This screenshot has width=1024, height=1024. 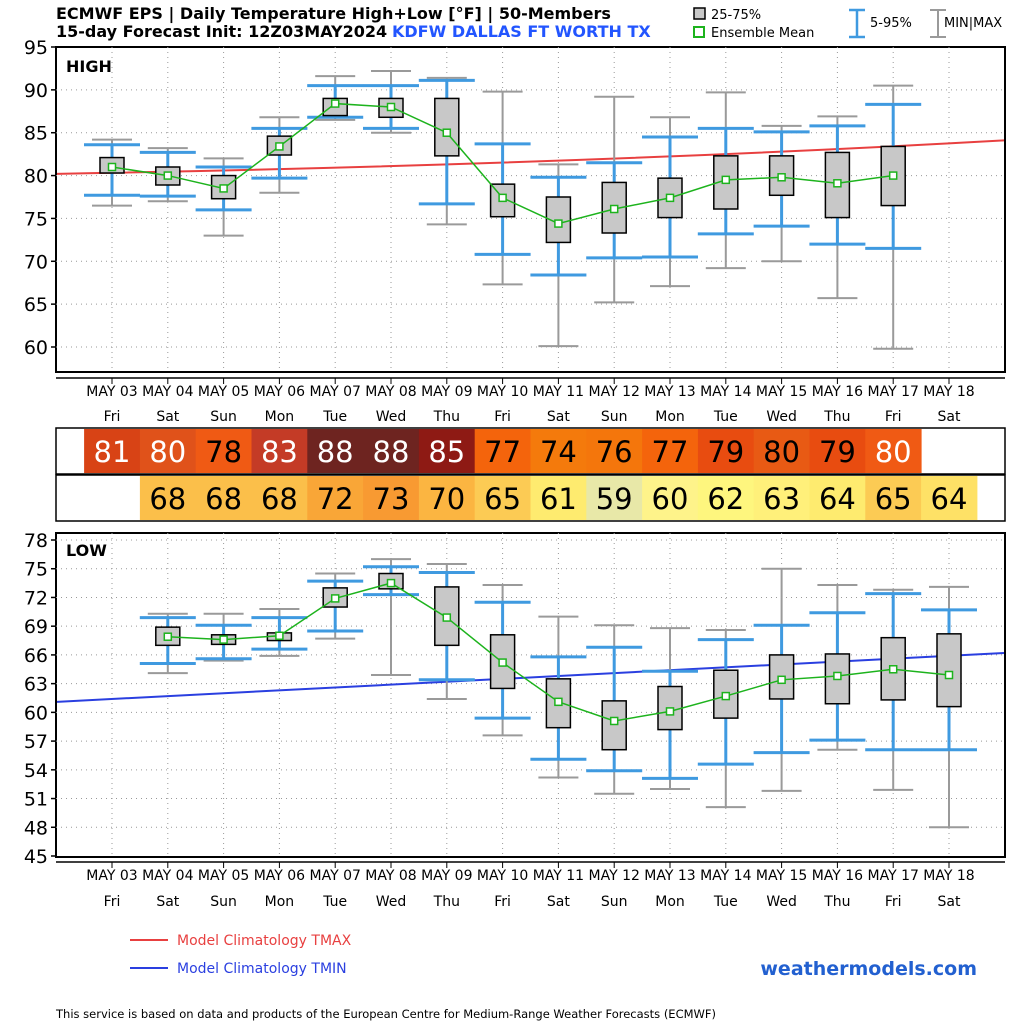 What do you see at coordinates (857, 23) in the screenshot?
I see `legend-whisker-swatch` at bounding box center [857, 23].